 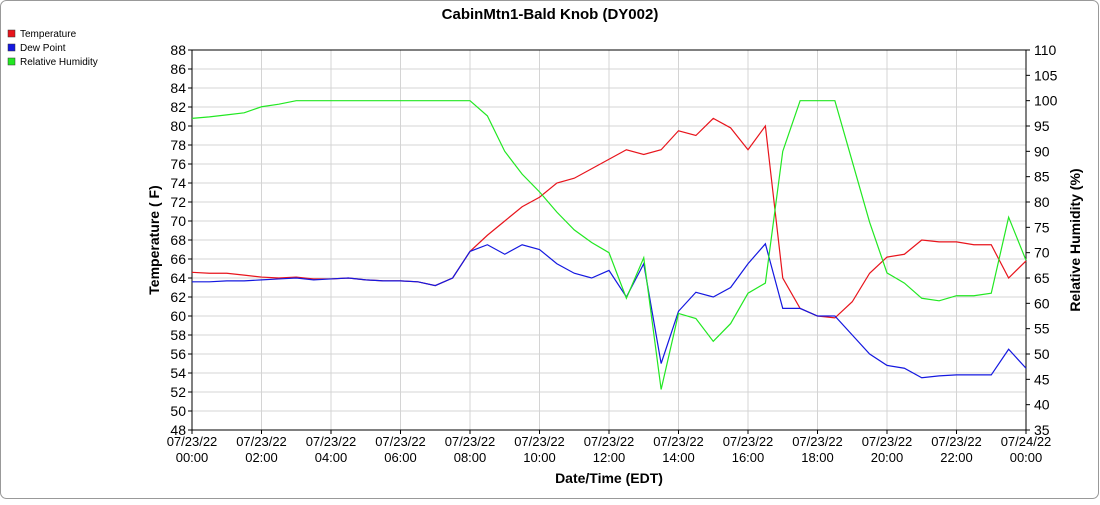 What do you see at coordinates (1042, 253) in the screenshot?
I see `y2-tick-label: 70` at bounding box center [1042, 253].